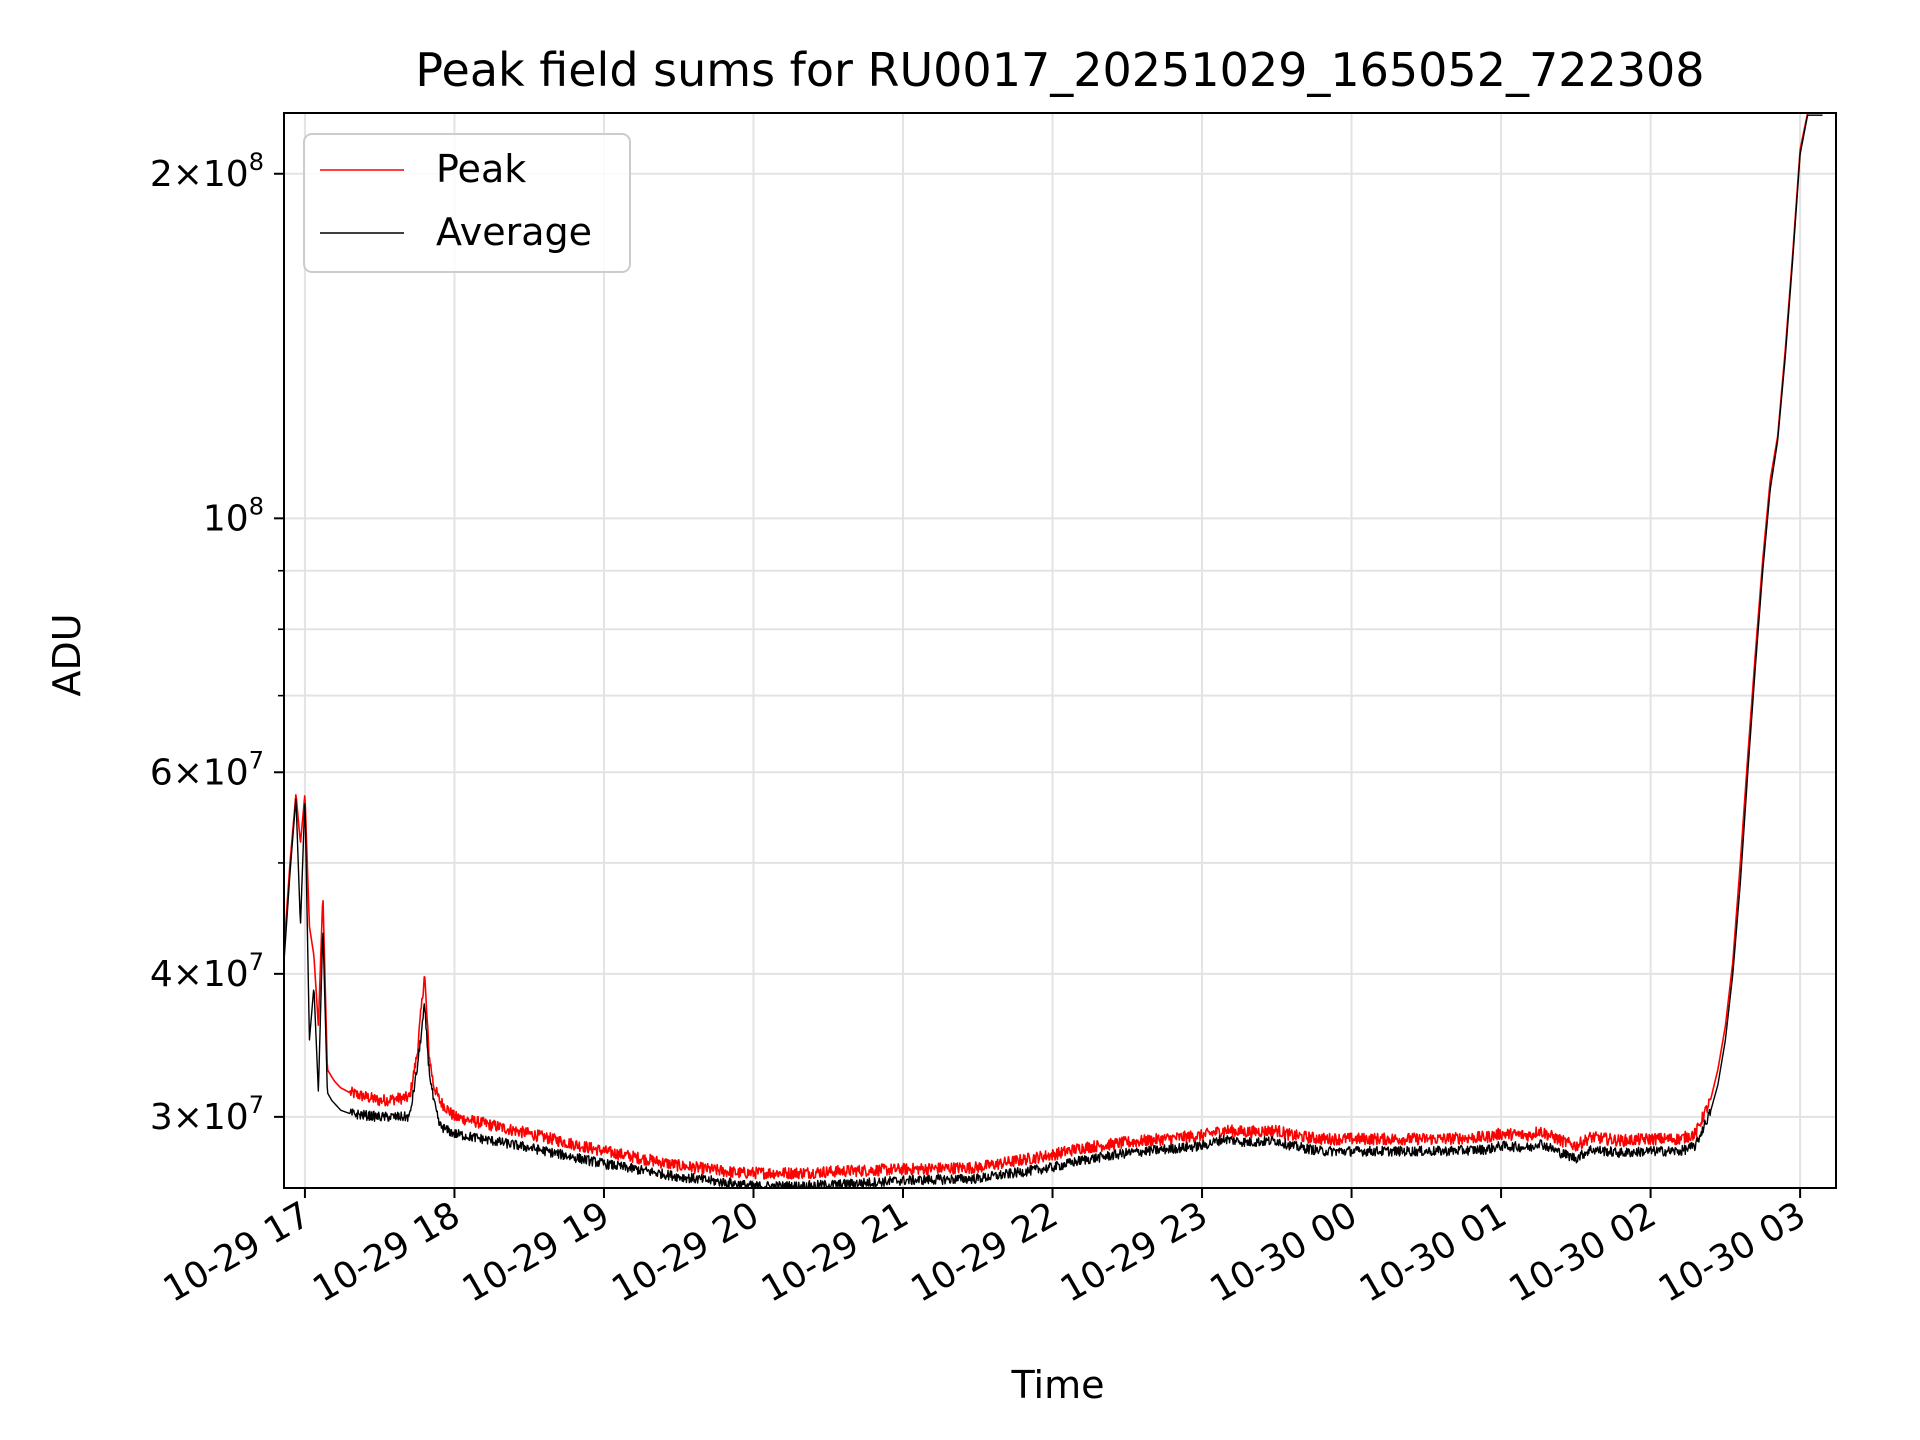  What do you see at coordinates (207, 971) in the screenshot?
I see `y-tick-label: 4×107` at bounding box center [207, 971].